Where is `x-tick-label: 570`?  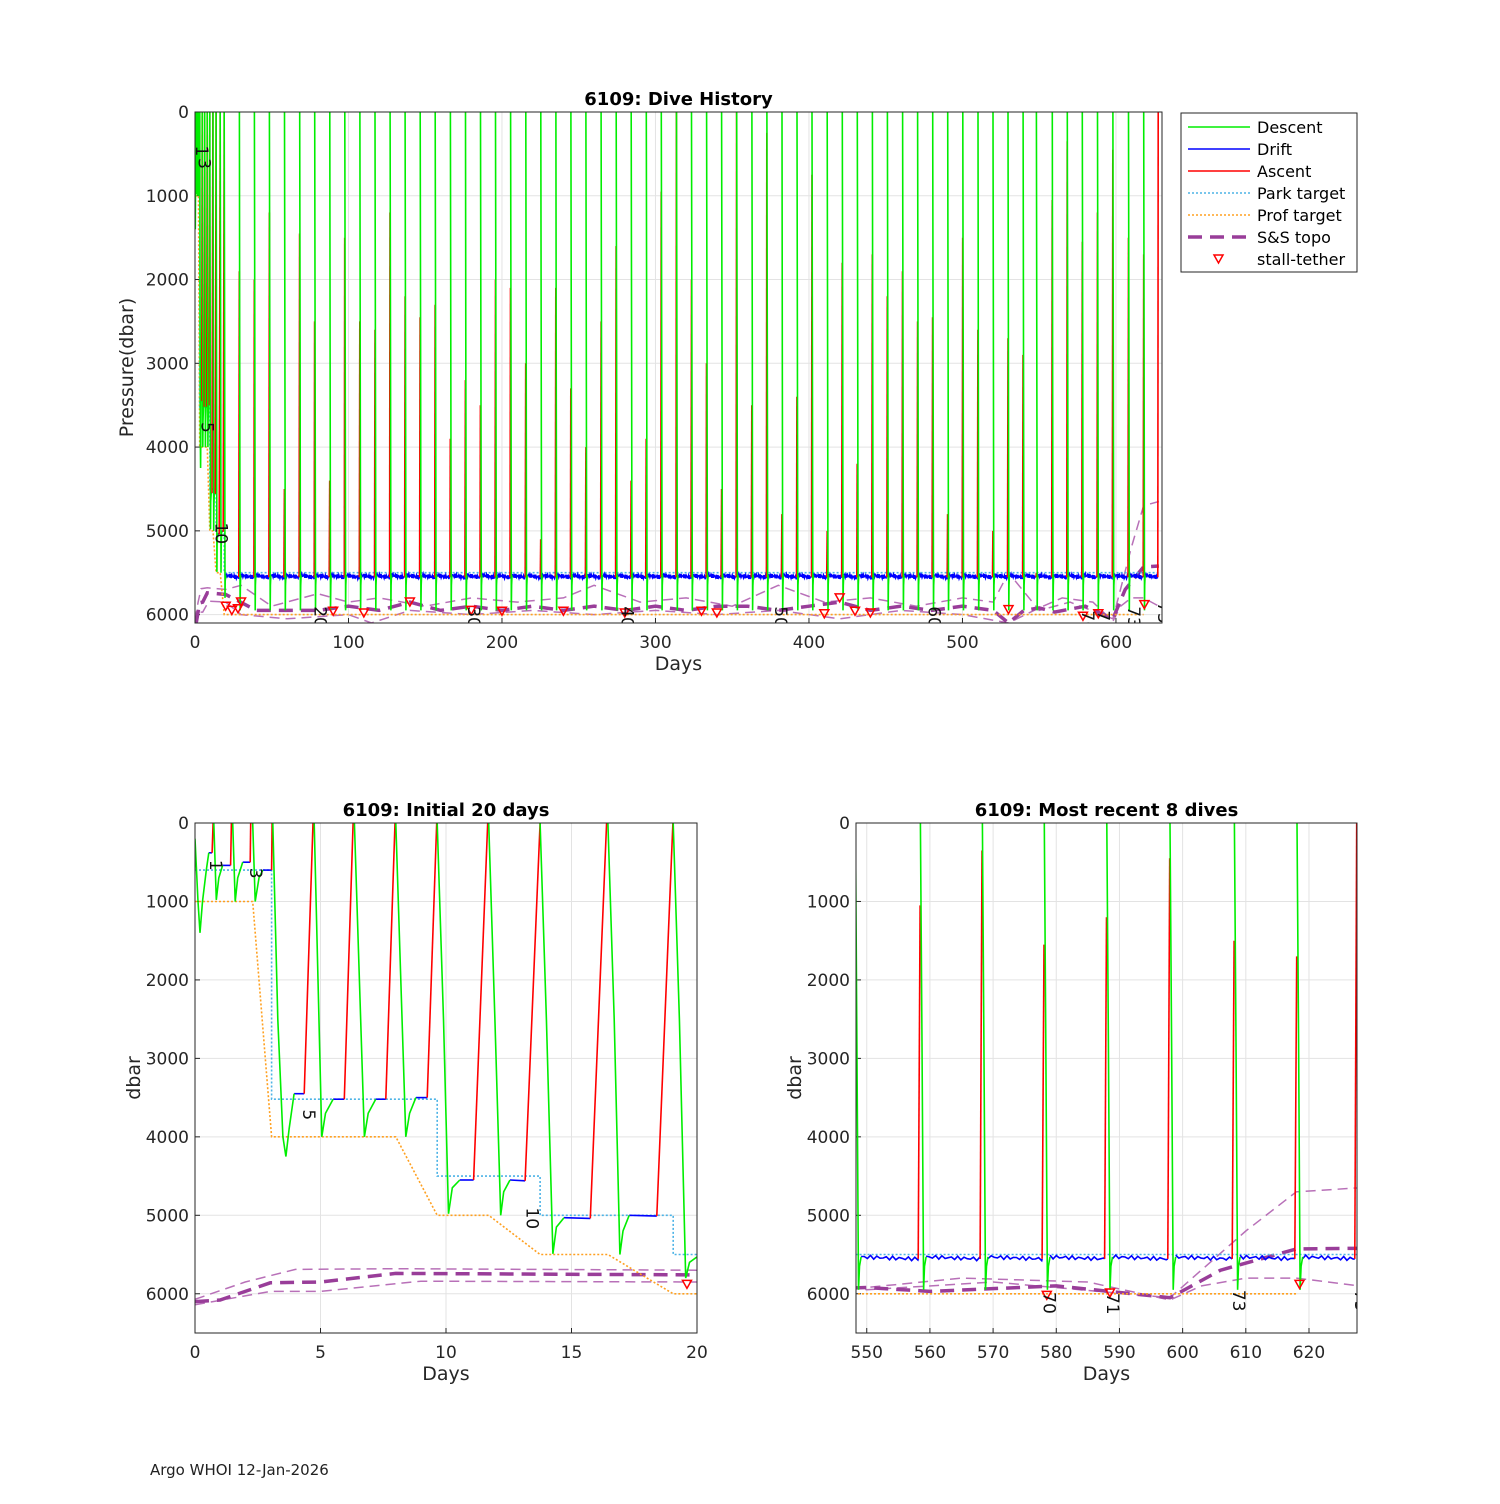 x-tick-label: 570 is located at coordinates (993, 1353).